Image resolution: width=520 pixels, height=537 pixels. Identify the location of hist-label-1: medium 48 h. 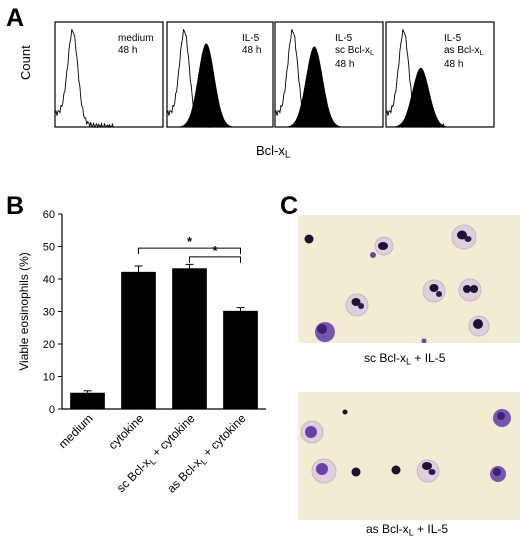
(136, 45).